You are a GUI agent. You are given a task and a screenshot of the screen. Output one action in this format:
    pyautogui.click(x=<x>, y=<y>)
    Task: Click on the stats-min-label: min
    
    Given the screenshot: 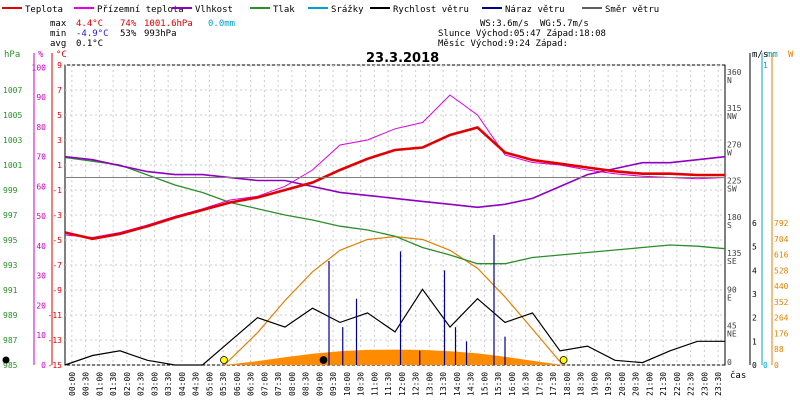 What is the action you would take?
    pyautogui.click(x=58, y=34)
    